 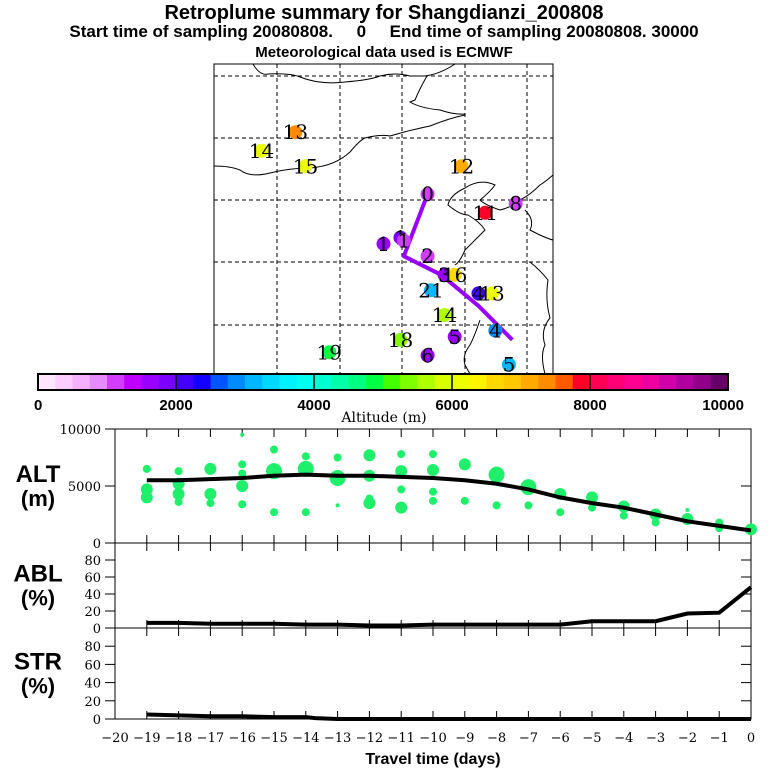 I want to click on colorbar-tick-label: 4000, so click(x=313, y=405).